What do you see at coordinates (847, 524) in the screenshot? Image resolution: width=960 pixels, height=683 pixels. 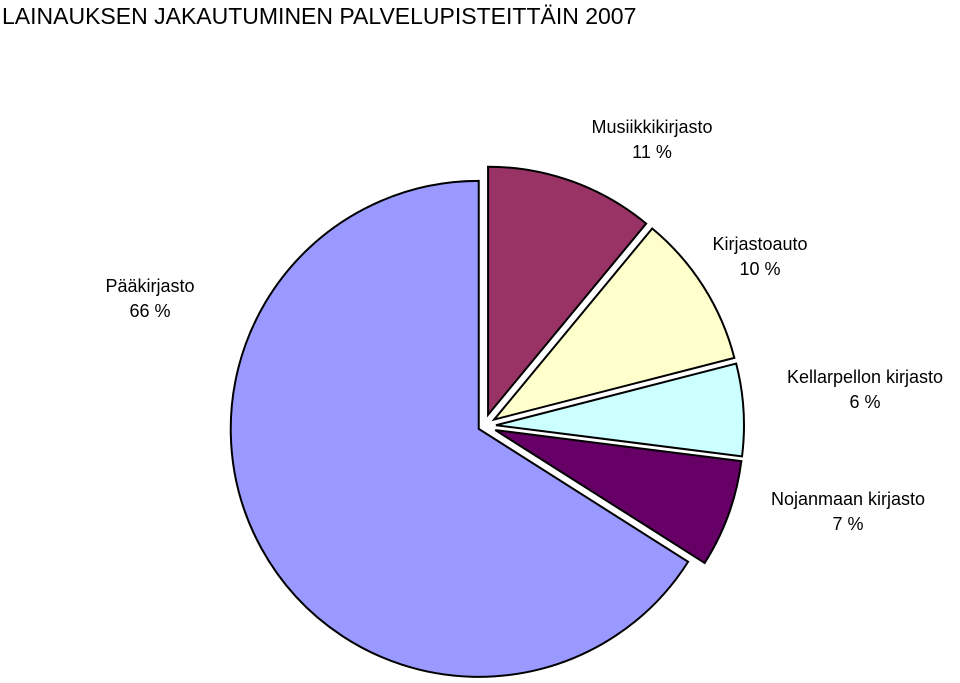 I see `value-label: 7 %` at bounding box center [847, 524].